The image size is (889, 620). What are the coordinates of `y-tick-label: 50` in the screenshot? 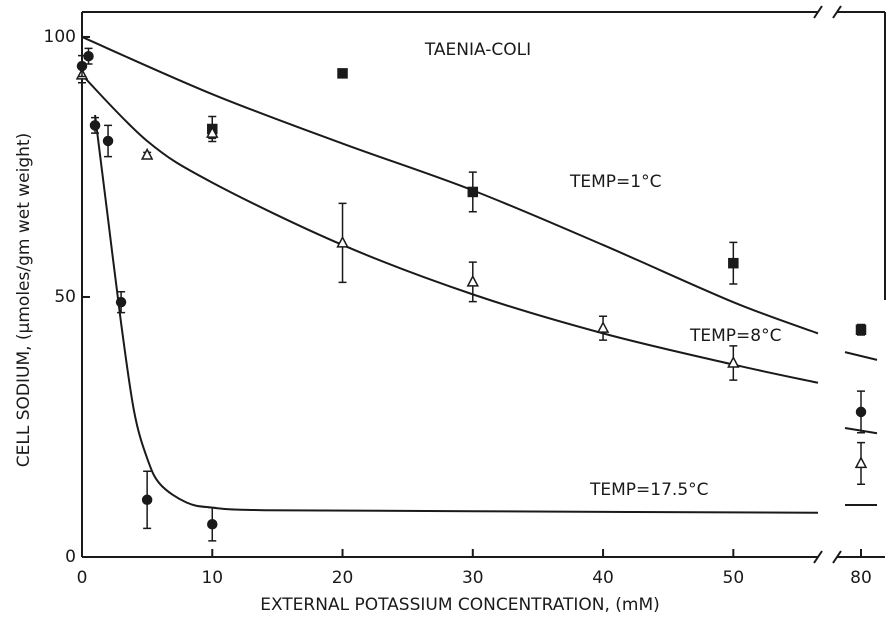 It's located at (65, 297).